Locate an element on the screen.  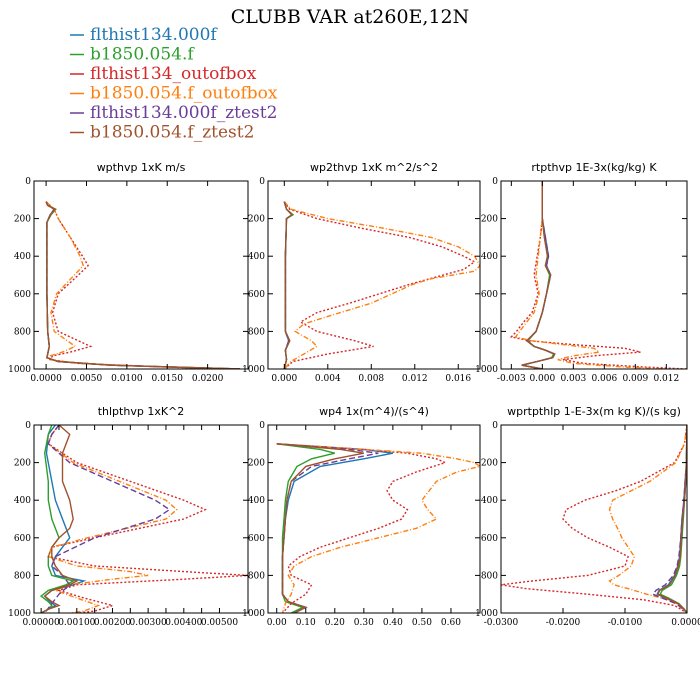
x-tick-label: 0.00 is located at coordinates (277, 623).